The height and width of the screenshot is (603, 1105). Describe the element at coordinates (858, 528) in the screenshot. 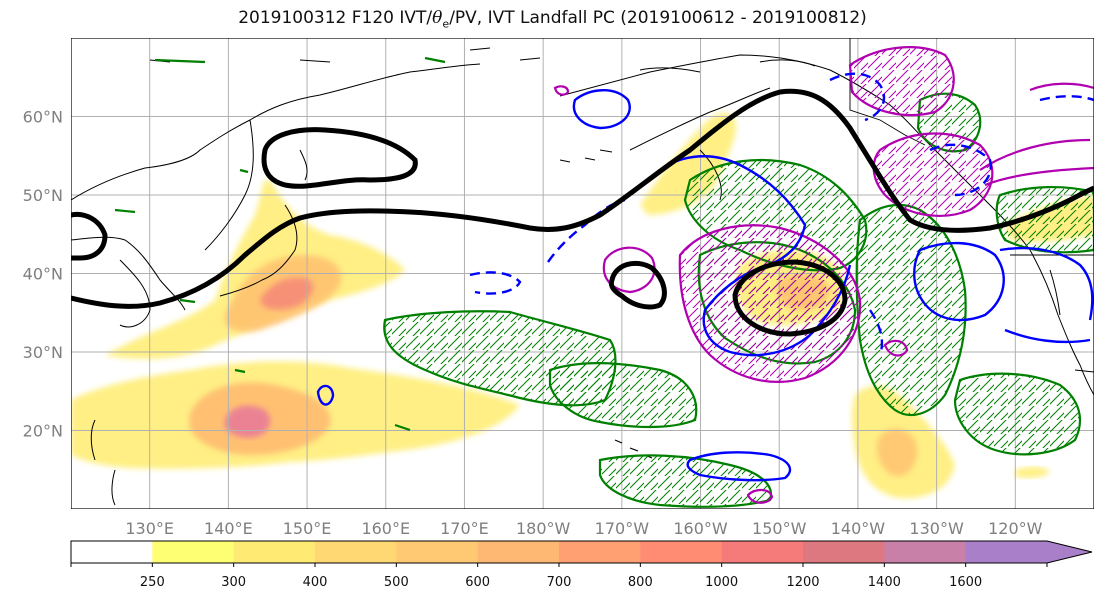

I see `longitude-label: 140°W` at that location.